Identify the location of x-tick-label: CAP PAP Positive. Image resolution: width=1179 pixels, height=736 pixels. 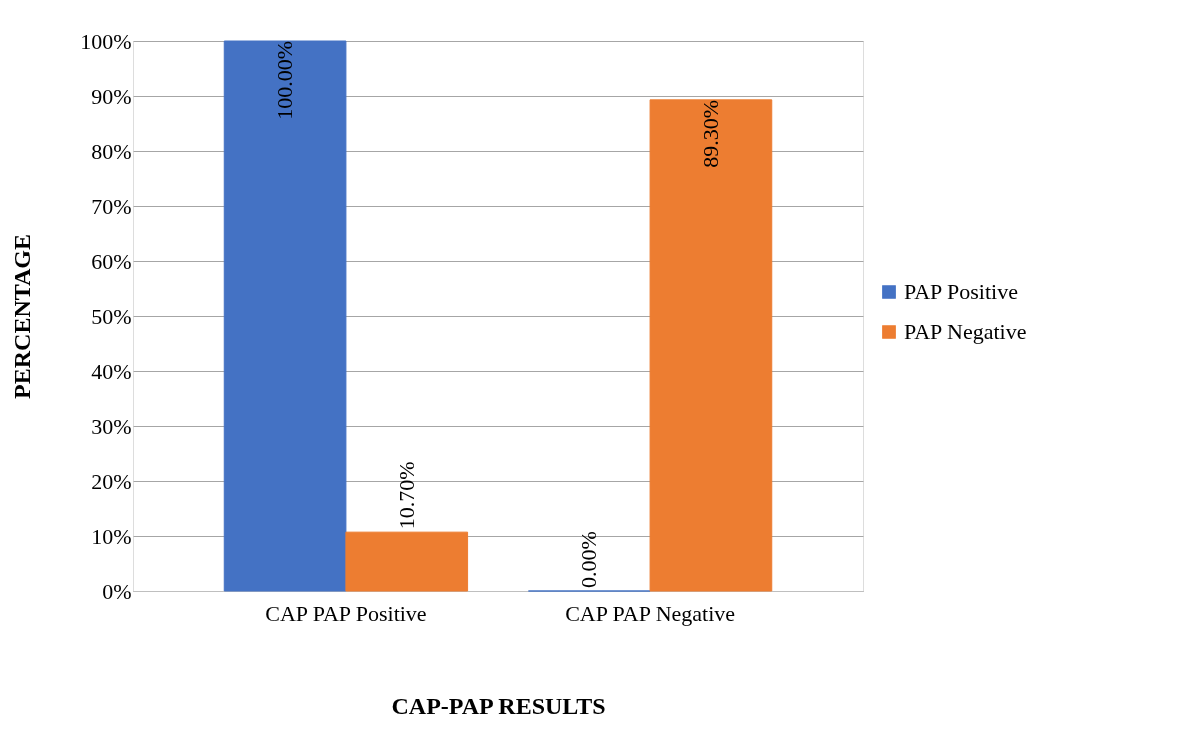
(346, 613).